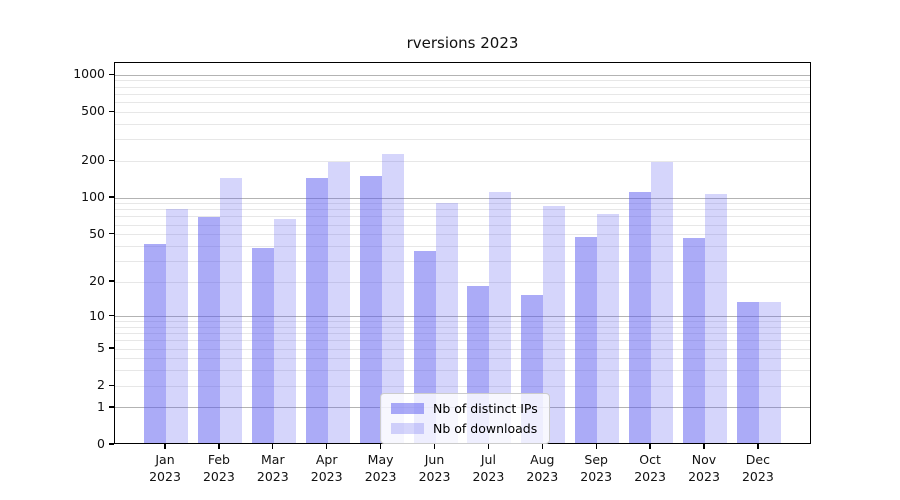 The width and height of the screenshot is (900, 500). What do you see at coordinates (650, 468) in the screenshot?
I see `x-tick-label-oct: Oct 2023` at bounding box center [650, 468].